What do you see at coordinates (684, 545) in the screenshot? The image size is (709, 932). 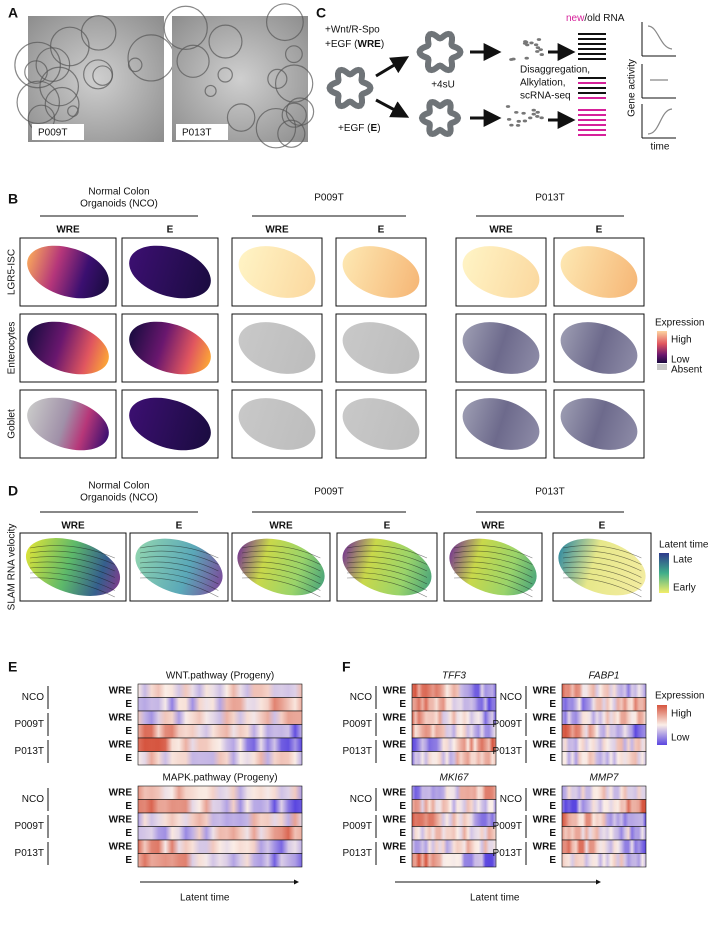 I see `legend-title: Latent time` at bounding box center [684, 545].